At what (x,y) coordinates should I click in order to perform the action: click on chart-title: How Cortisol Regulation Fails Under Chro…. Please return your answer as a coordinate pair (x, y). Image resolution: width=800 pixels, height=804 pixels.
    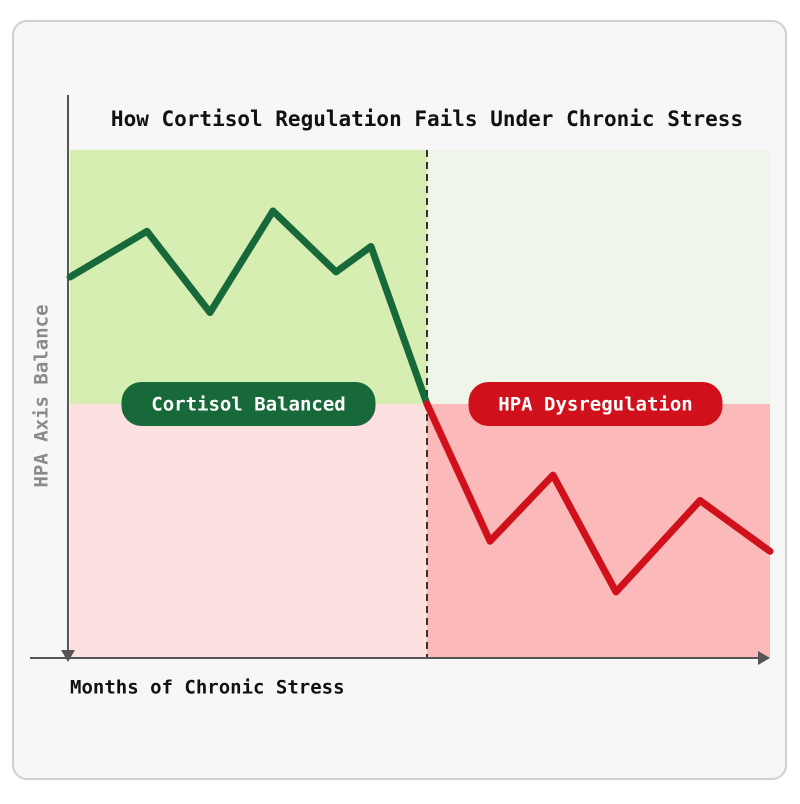
    Looking at the image, I should click on (427, 119).